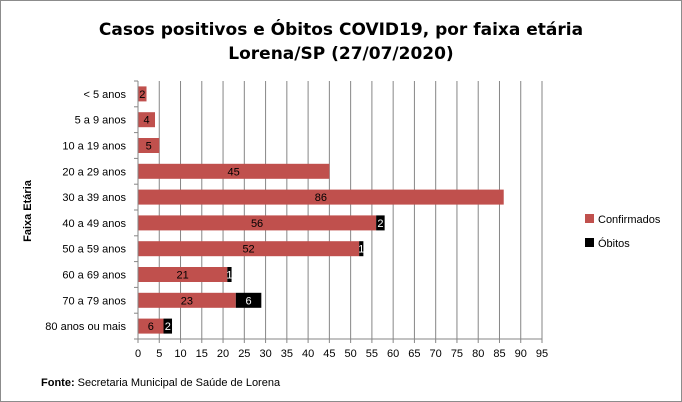  What do you see at coordinates (521, 354) in the screenshot?
I see `x-tick-label: 90` at bounding box center [521, 354].